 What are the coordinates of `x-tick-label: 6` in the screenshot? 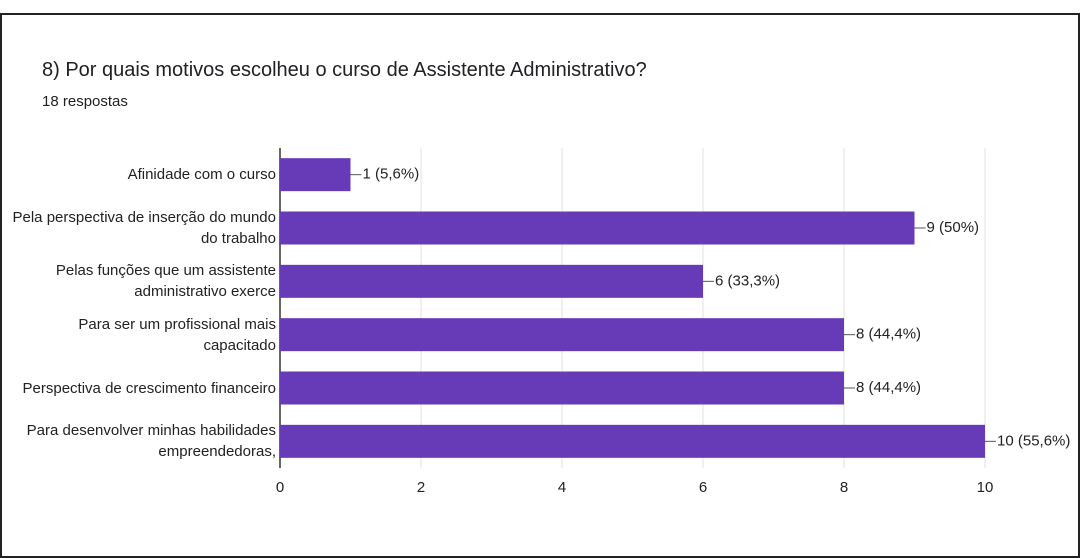 It's located at (703, 487).